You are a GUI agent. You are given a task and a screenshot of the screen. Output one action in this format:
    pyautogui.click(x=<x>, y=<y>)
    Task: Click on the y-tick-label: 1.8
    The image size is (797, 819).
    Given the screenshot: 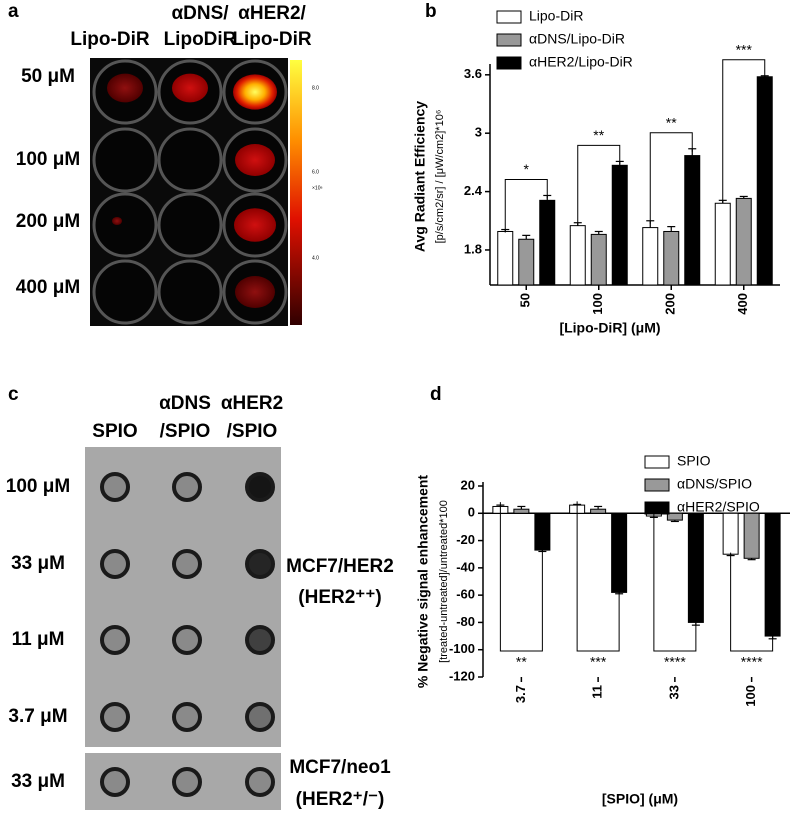 What is the action you would take?
    pyautogui.click(x=473, y=248)
    